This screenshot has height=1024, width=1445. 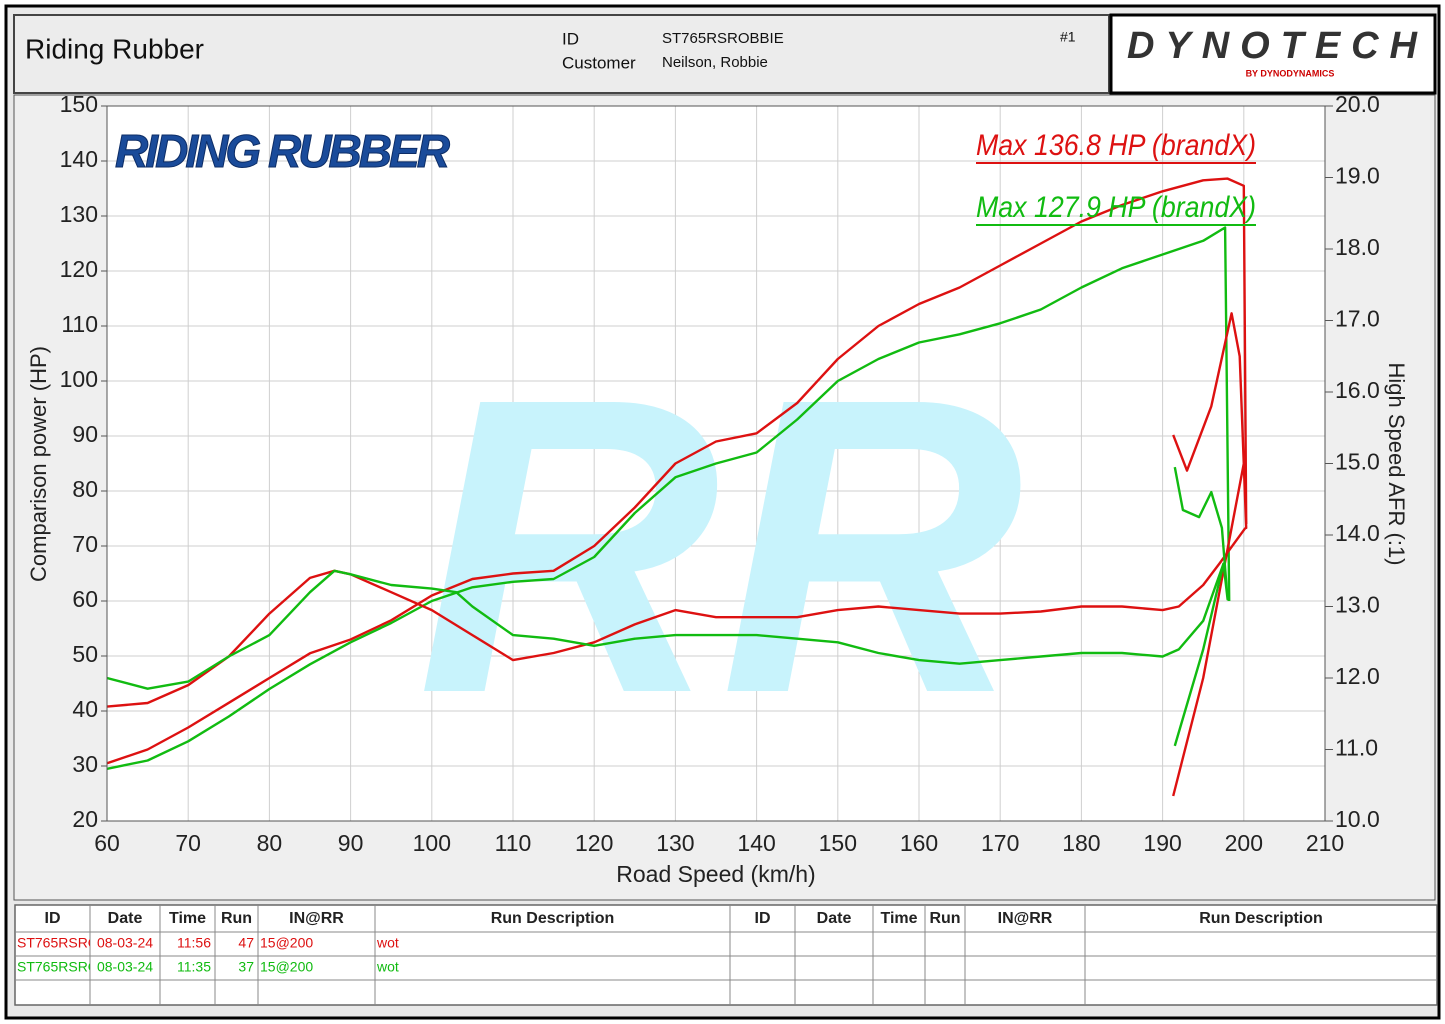 What do you see at coordinates (1081, 843) in the screenshot?
I see `x-tick-label: 180` at bounding box center [1081, 843].